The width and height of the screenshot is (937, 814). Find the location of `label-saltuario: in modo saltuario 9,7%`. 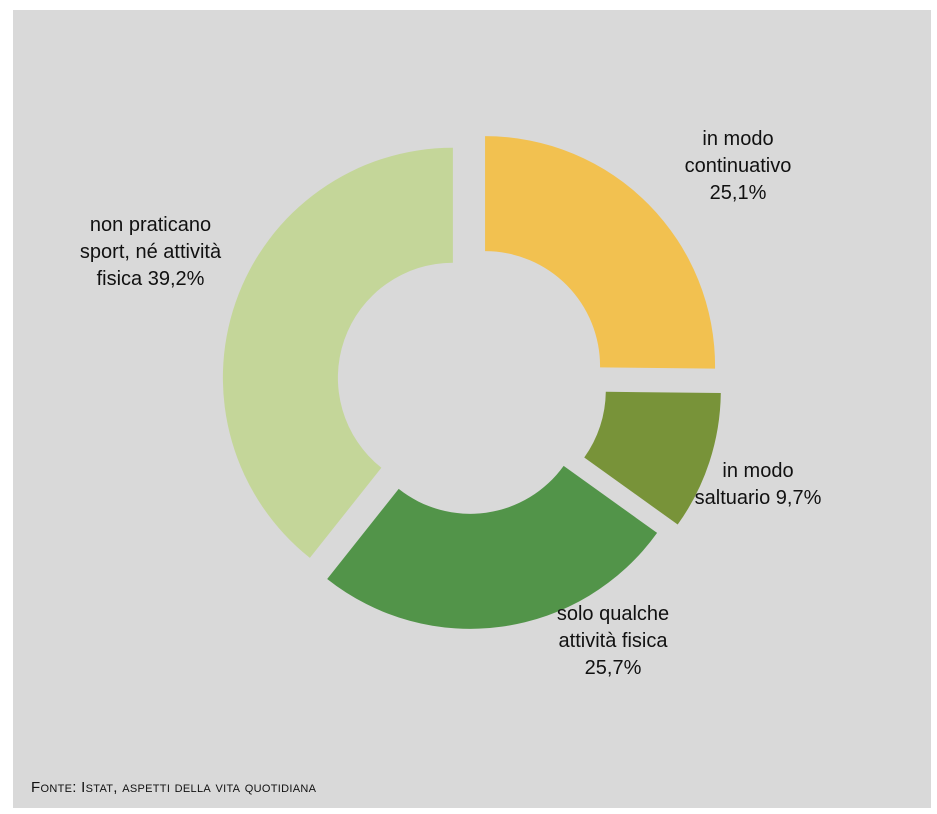

label-saltuario: in modo saltuario 9,7% is located at coordinates (758, 484).